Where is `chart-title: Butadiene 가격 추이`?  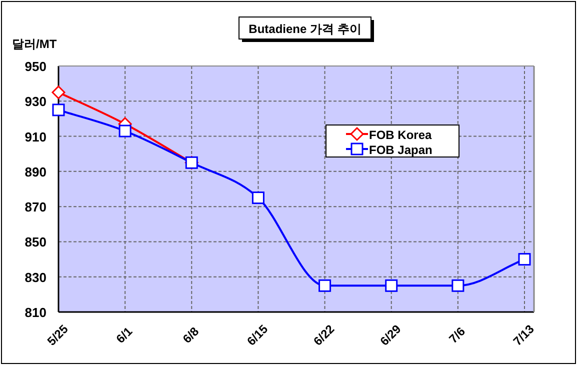 chart-title: Butadiene 가격 추이 is located at coordinates (305, 29).